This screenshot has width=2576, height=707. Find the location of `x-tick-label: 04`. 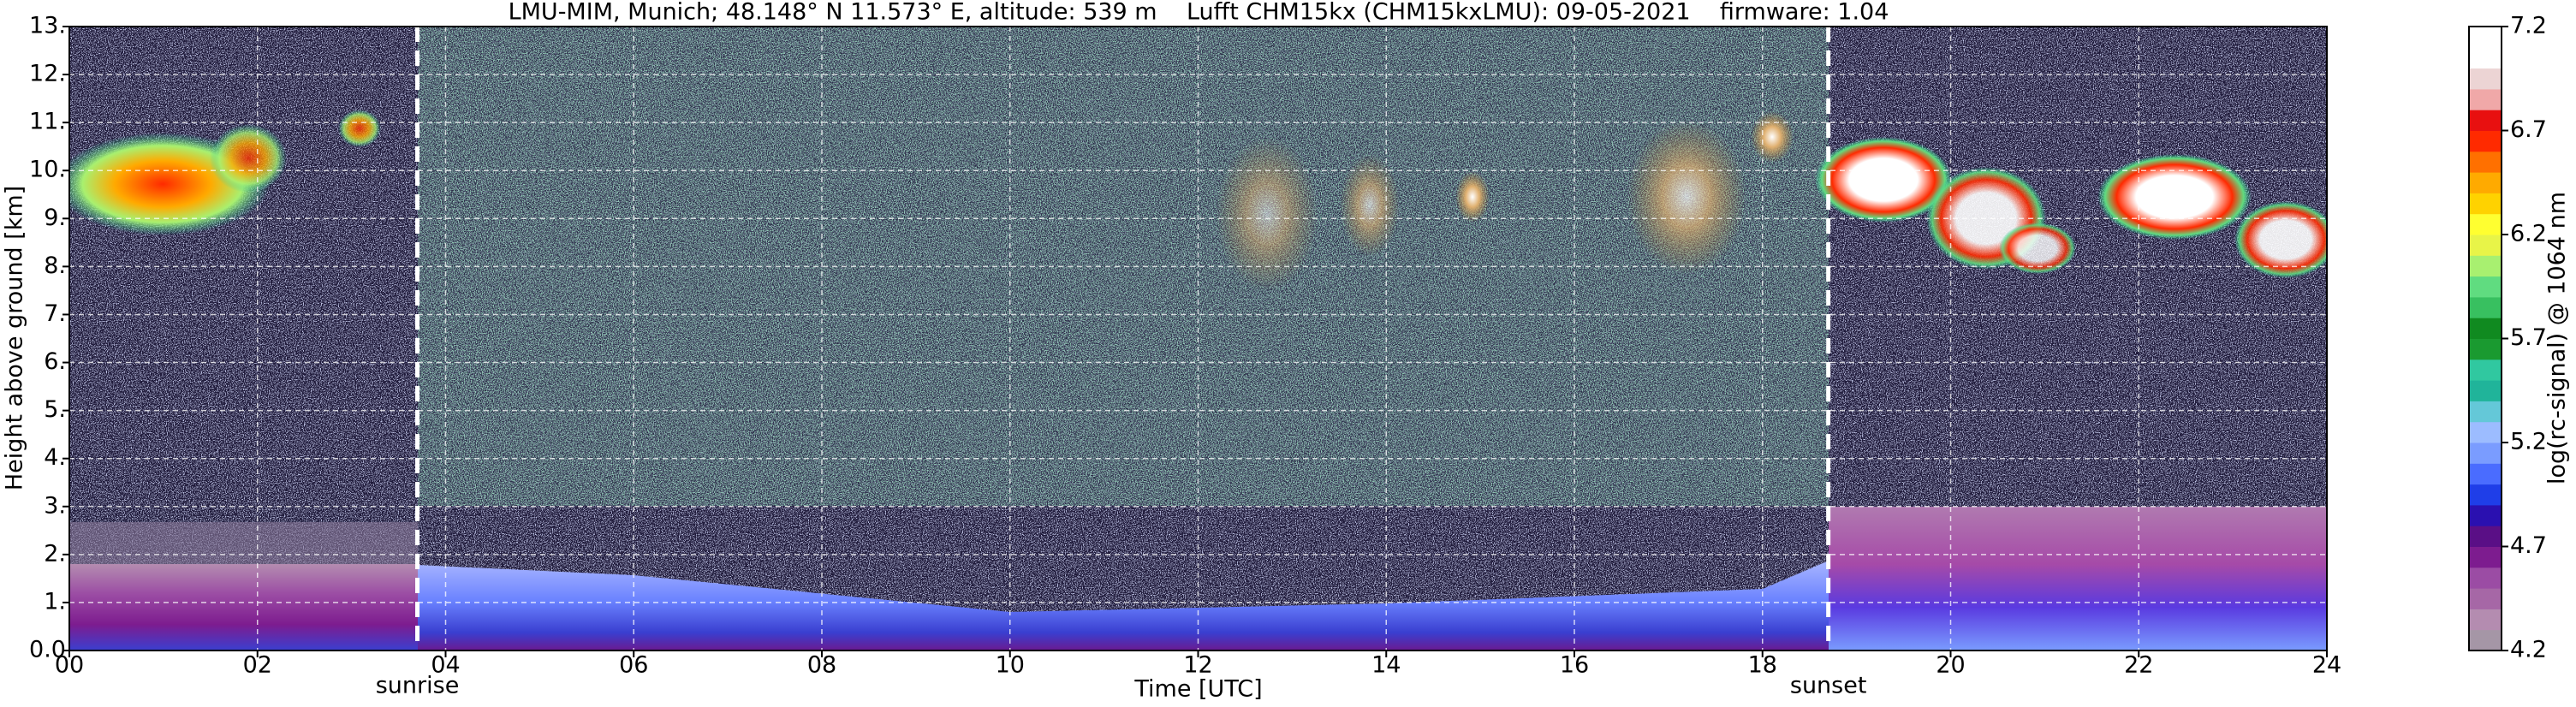

x-tick-label: 04 is located at coordinates (446, 665).